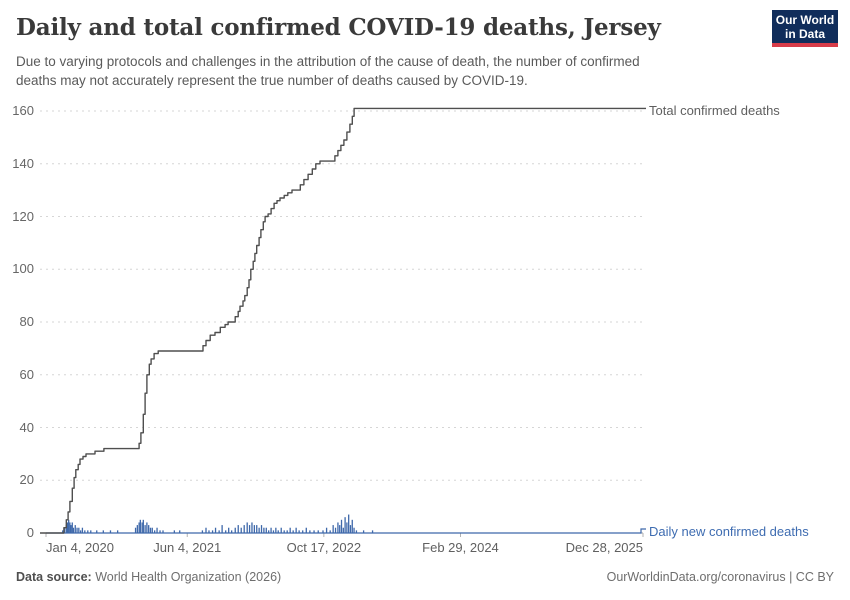  I want to click on owid-logo-line2: in Data, so click(804, 33).